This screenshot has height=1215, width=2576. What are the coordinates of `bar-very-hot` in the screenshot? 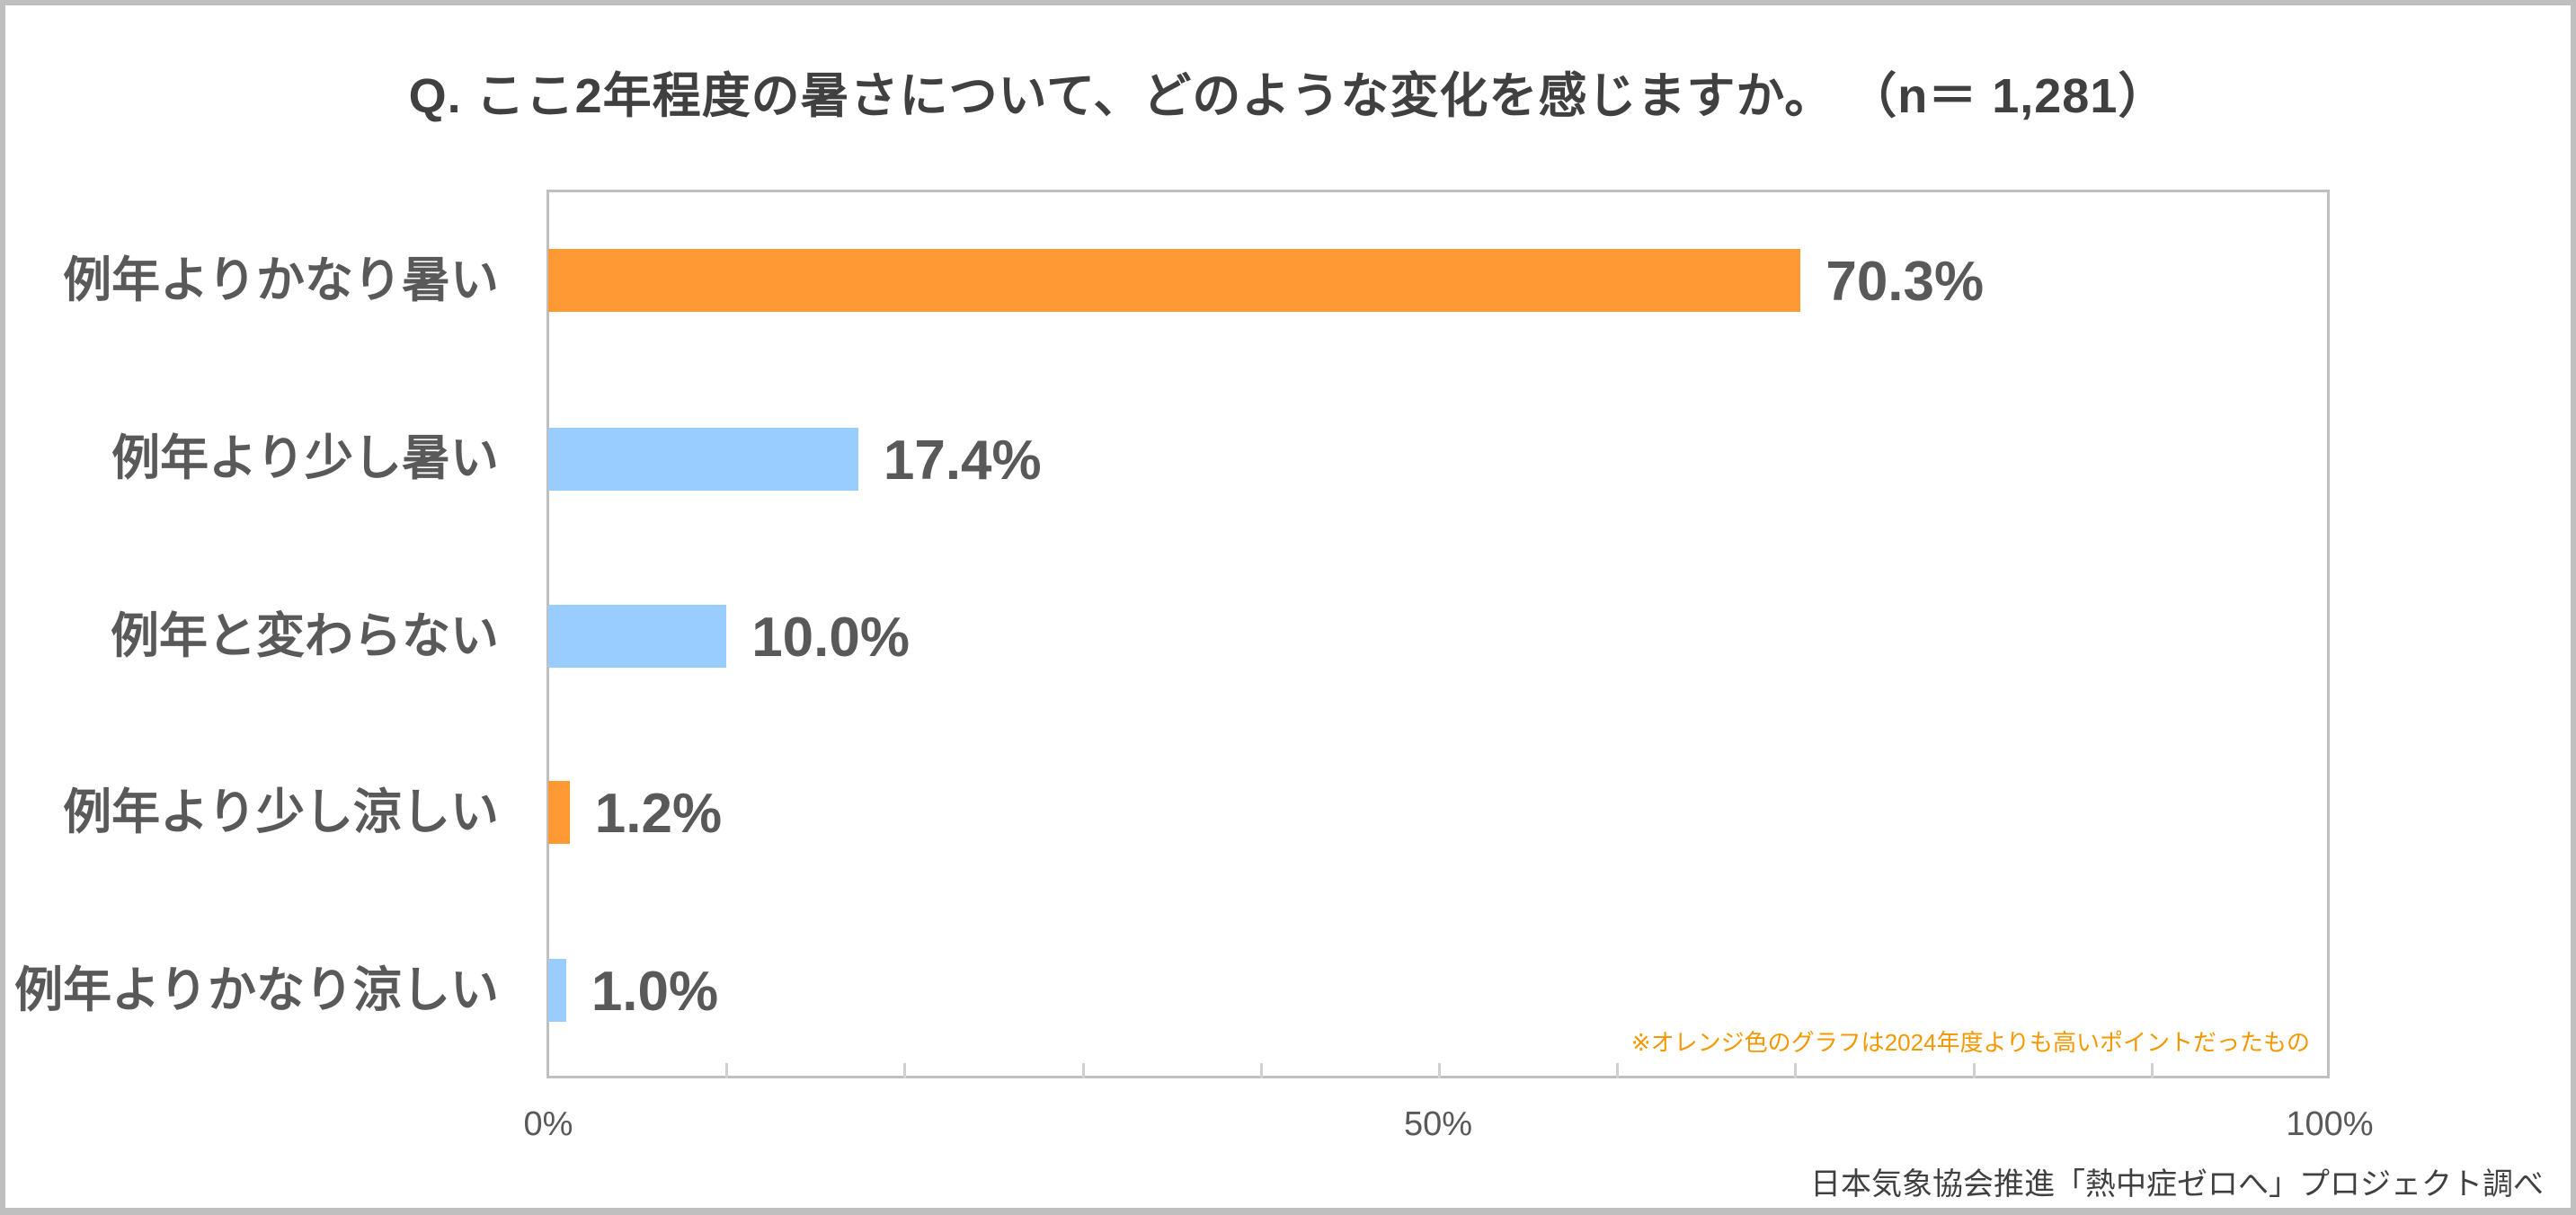 It's located at (1174, 280).